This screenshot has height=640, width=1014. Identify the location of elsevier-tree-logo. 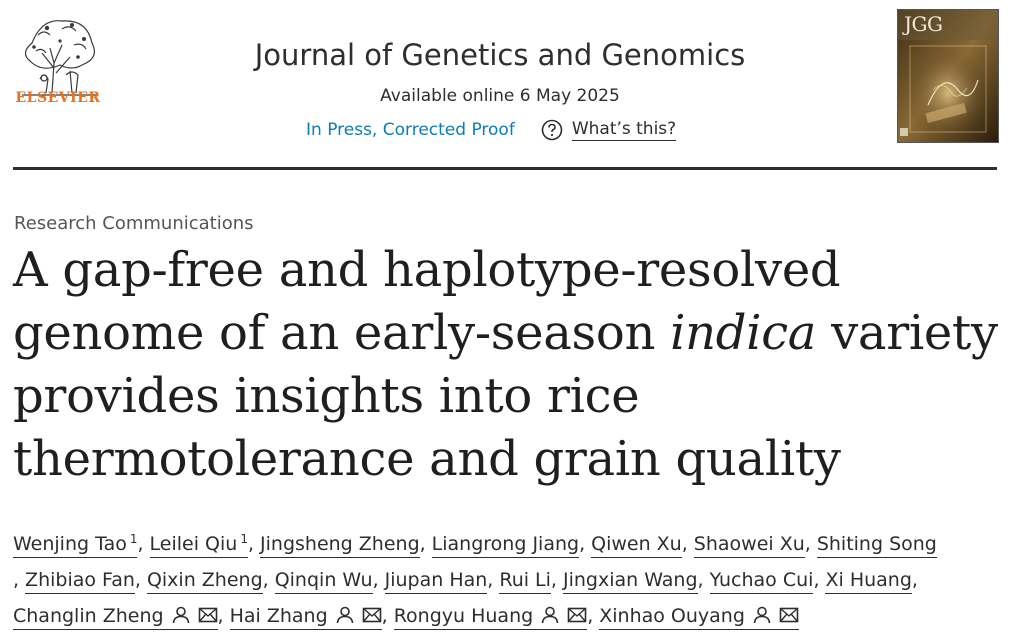
(58, 58).